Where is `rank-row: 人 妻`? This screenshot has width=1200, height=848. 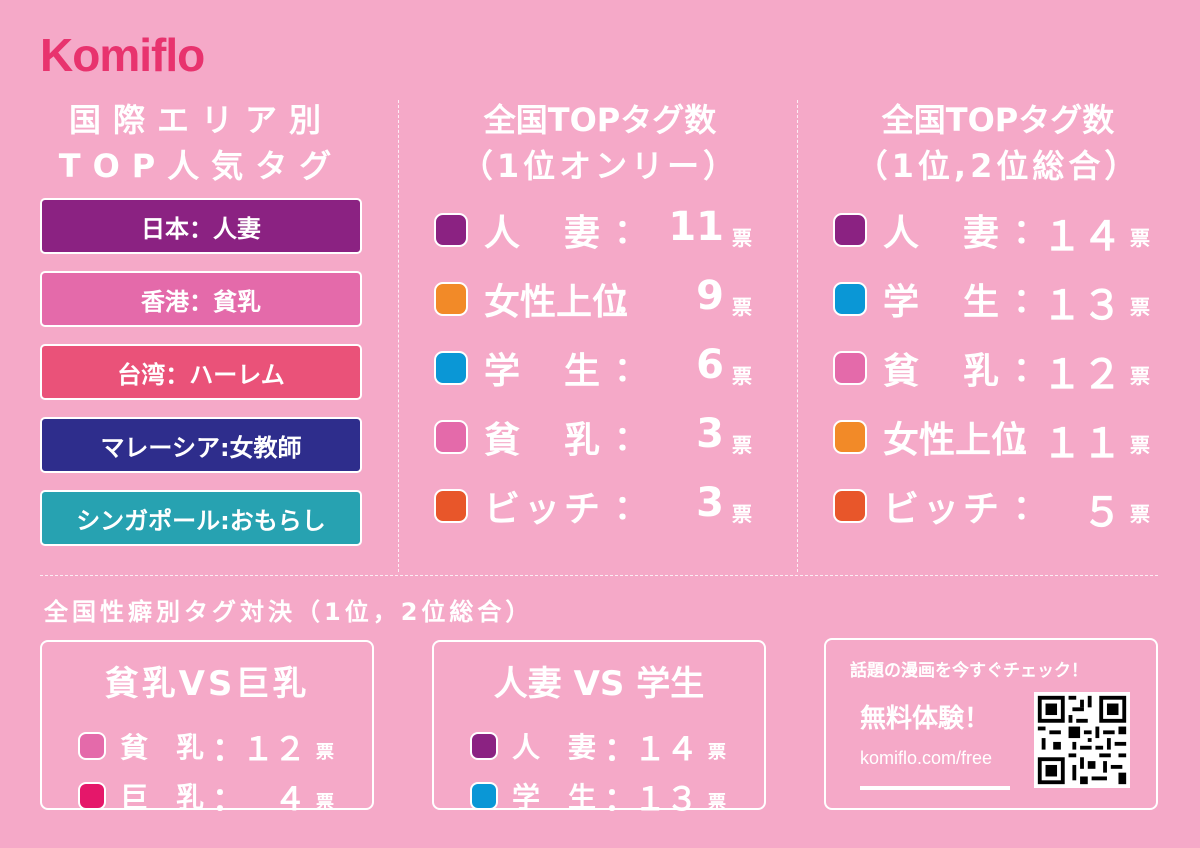
rank-row: 人 妻 is located at coordinates (918, 230).